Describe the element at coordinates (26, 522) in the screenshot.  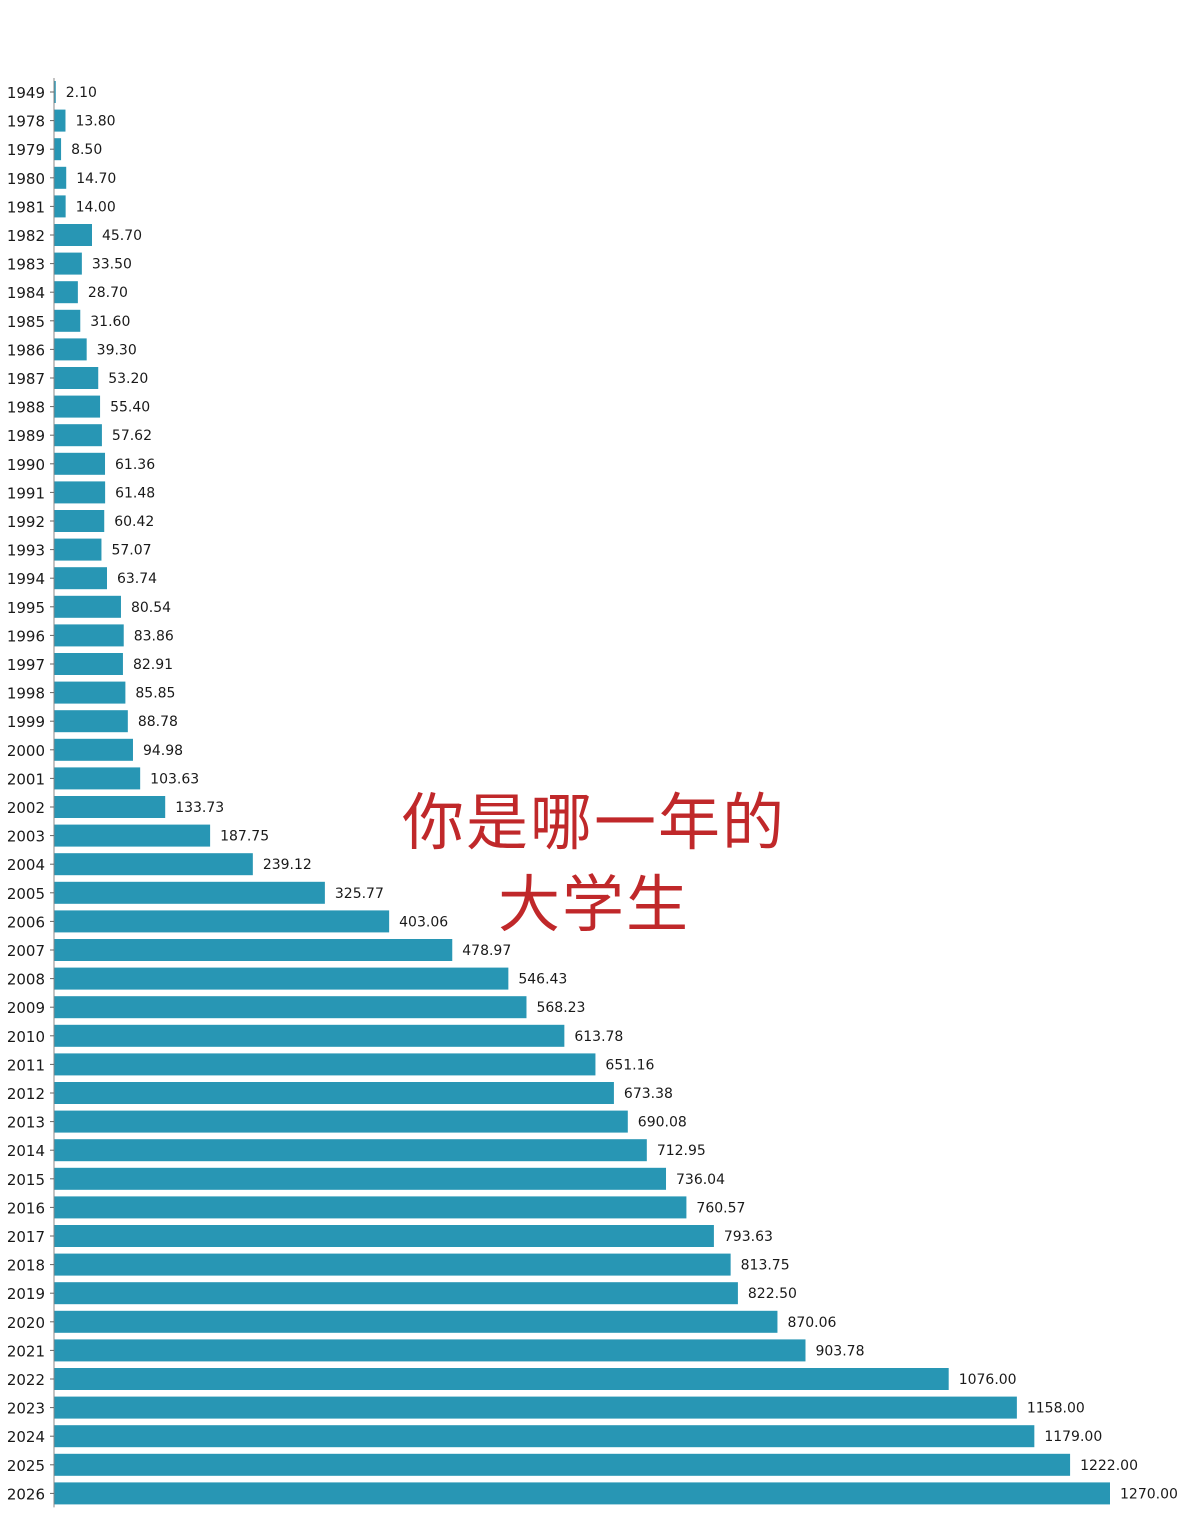
I see `category-label-1992: 1992` at that location.